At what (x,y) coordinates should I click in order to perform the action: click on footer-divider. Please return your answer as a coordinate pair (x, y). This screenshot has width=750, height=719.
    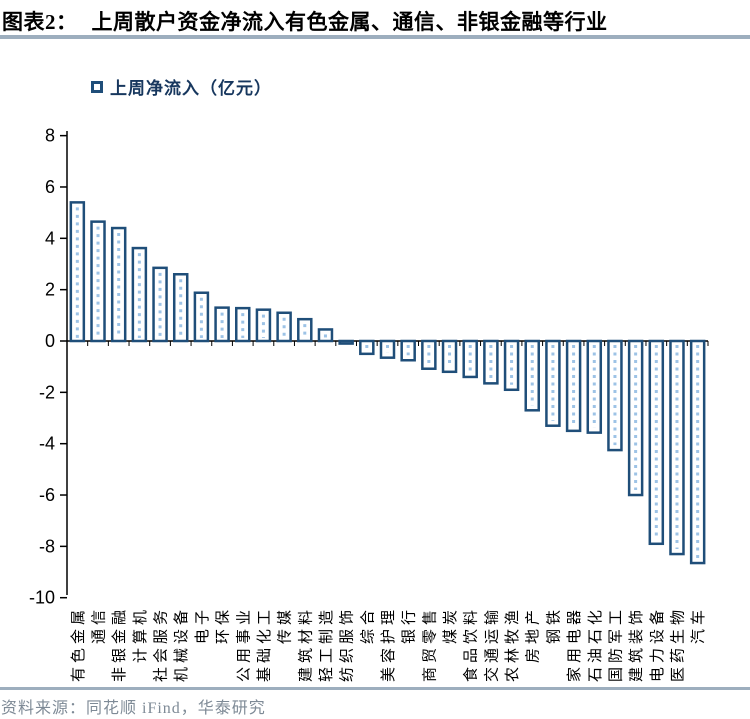
    Looking at the image, I should click on (375, 688).